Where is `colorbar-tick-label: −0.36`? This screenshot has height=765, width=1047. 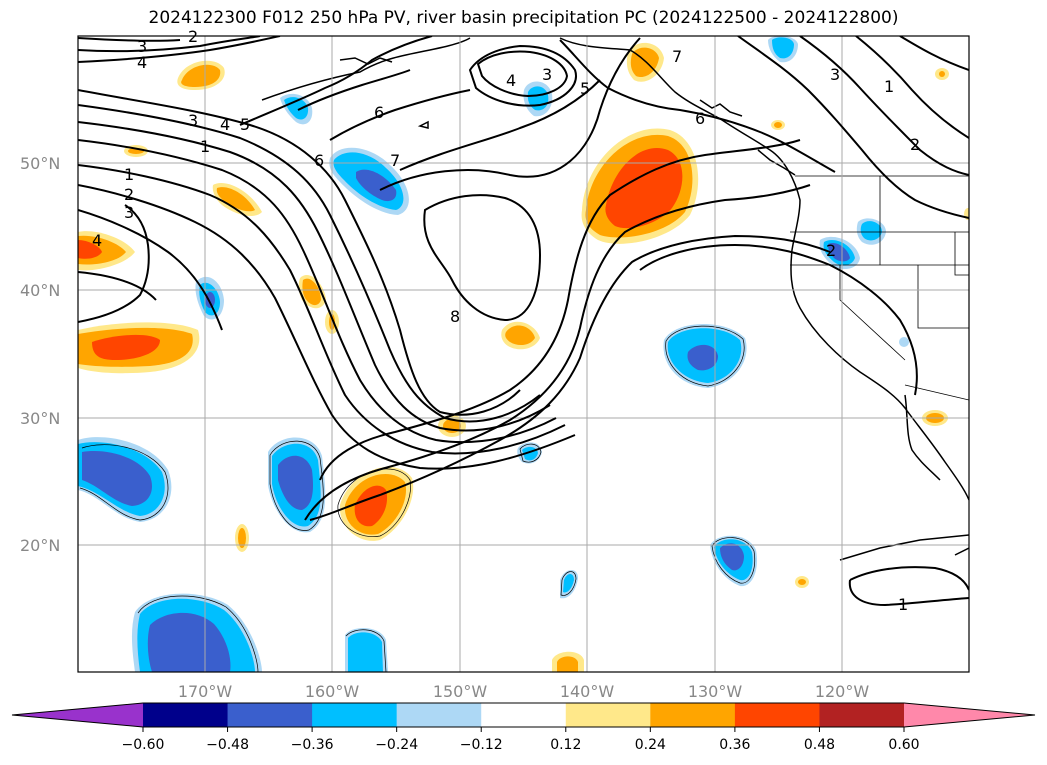
colorbar-tick-label: −0.36 is located at coordinates (312, 745).